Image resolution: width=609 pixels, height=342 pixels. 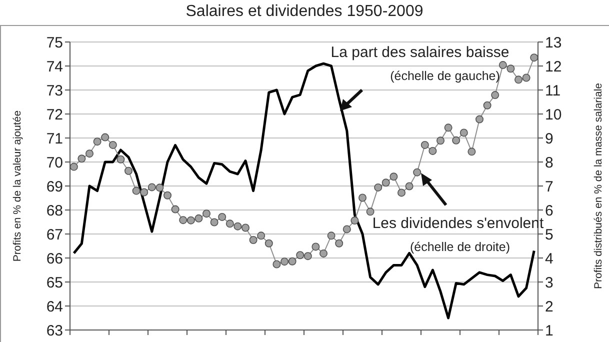 I want to click on y2-tick-label: 13, so click(x=553, y=43).